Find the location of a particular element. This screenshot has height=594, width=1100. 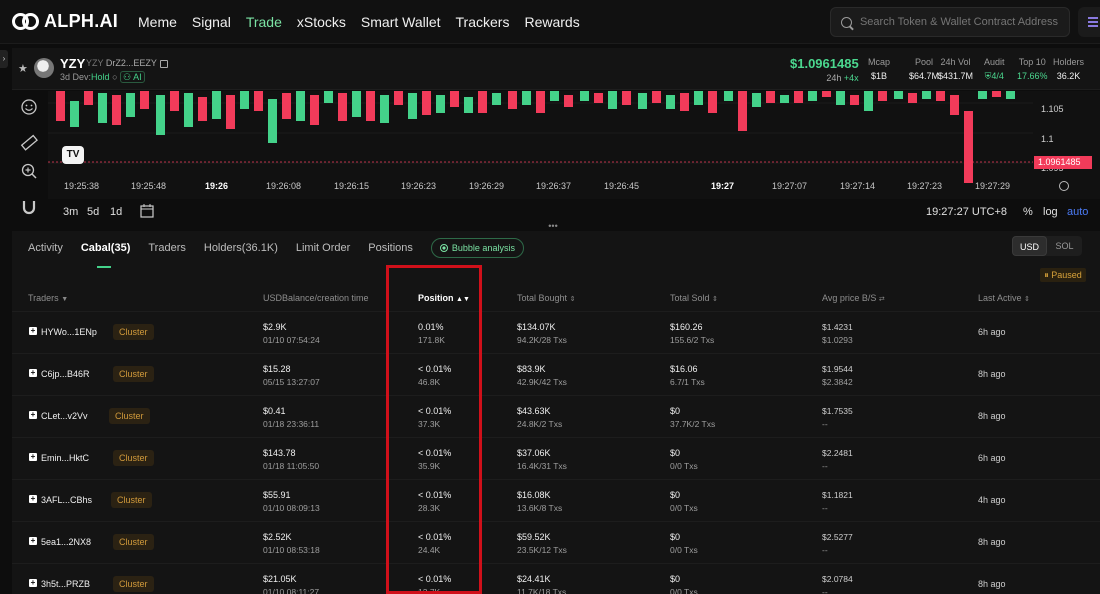

currency-usd: USD is located at coordinates (1029, 246).